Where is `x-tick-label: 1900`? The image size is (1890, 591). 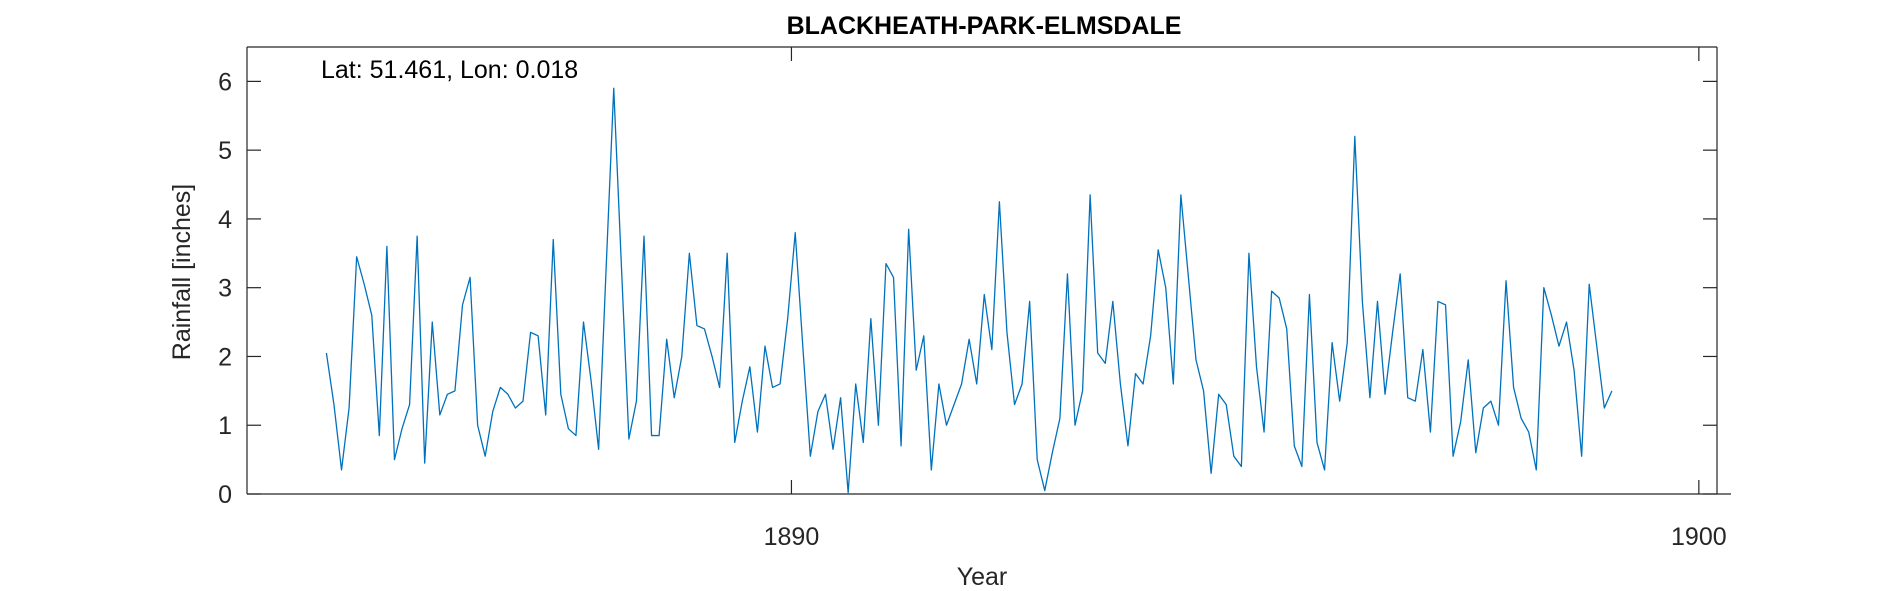 x-tick-label: 1900 is located at coordinates (1699, 537).